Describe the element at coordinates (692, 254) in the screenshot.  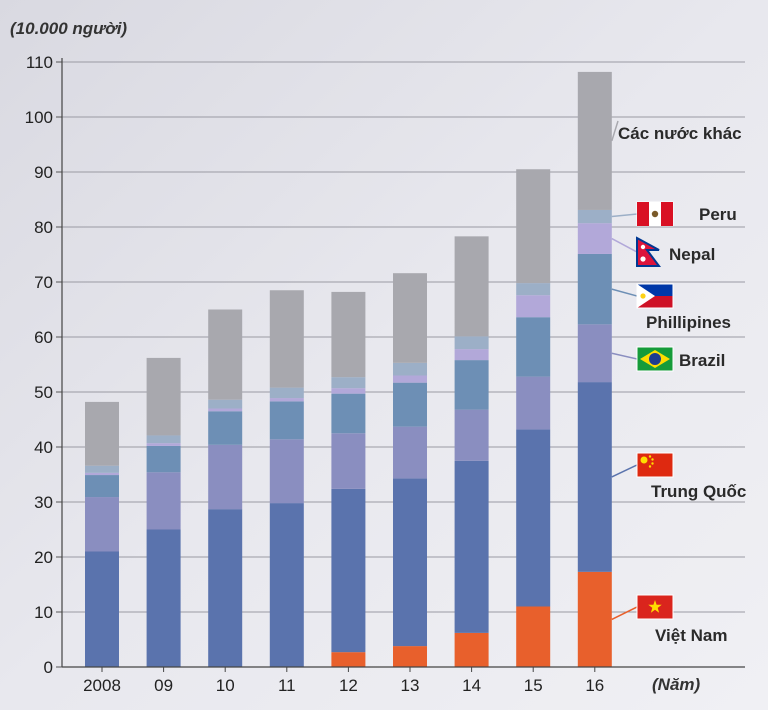
I see `legend-label: Nepal` at that location.